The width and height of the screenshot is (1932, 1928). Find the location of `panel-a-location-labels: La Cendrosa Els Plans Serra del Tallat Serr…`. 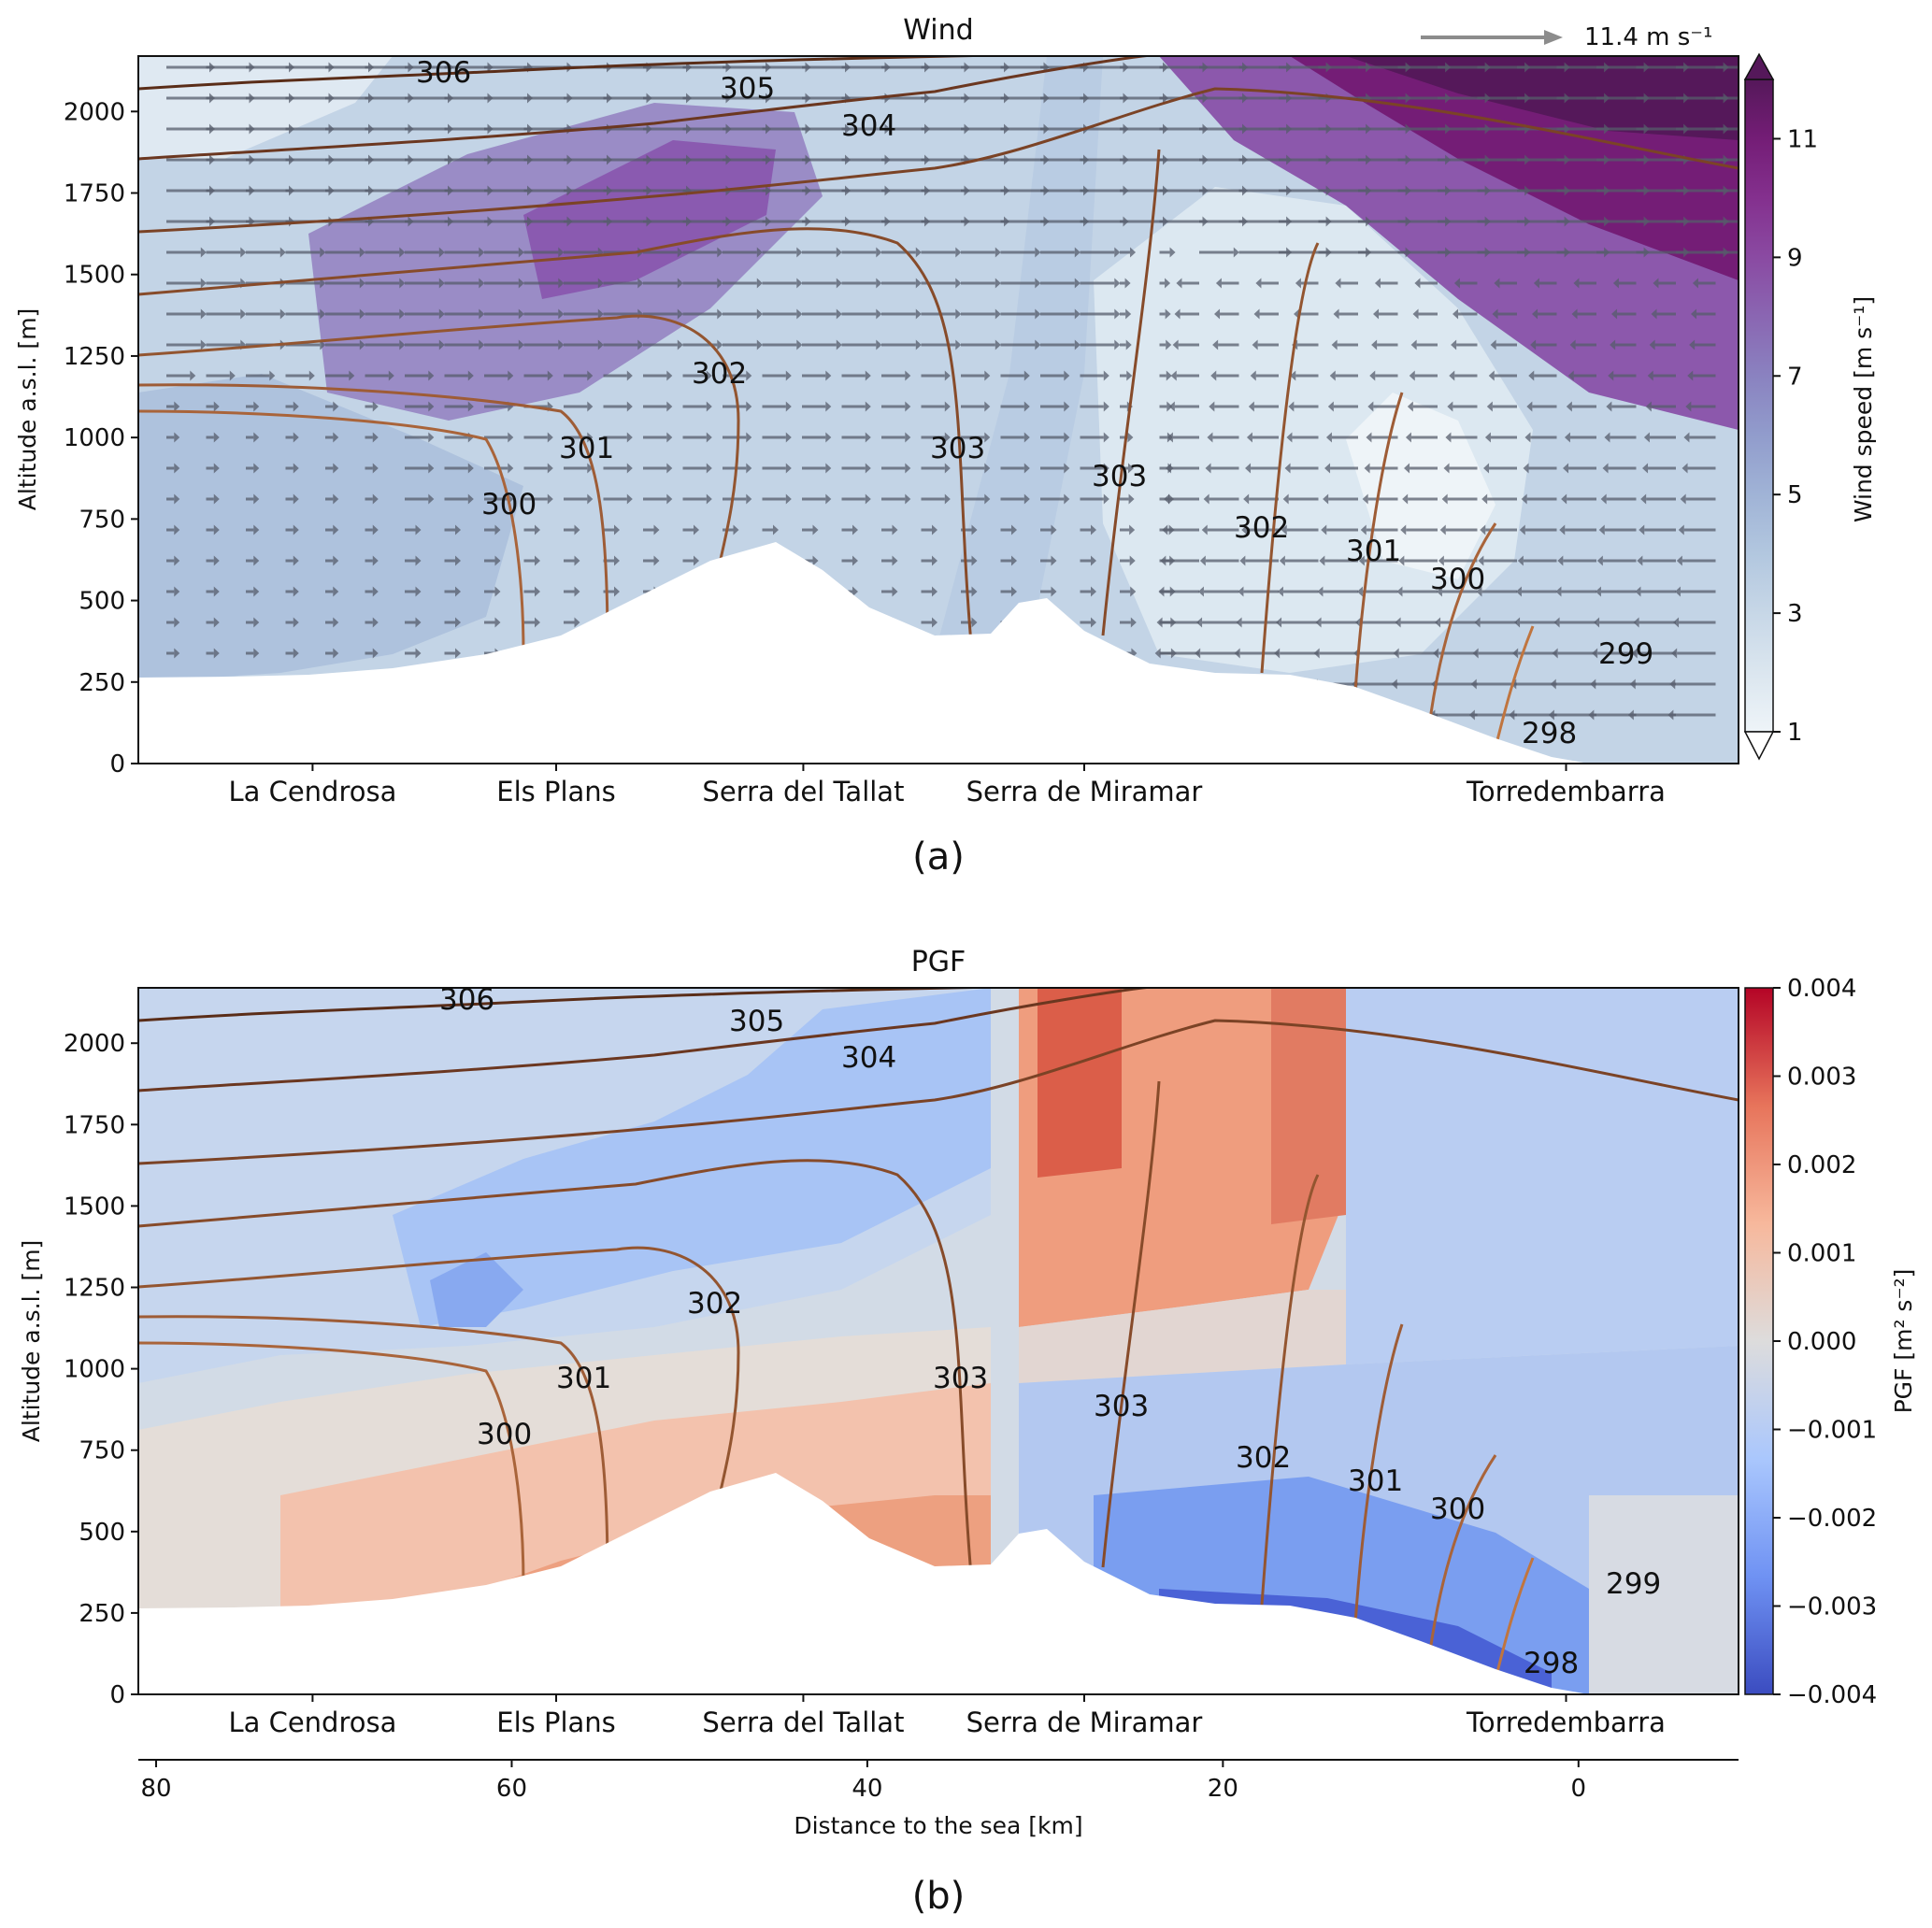

panel-a-location-labels: La Cendrosa Els Plans Serra del Tallat Serr… is located at coordinates (947, 785).